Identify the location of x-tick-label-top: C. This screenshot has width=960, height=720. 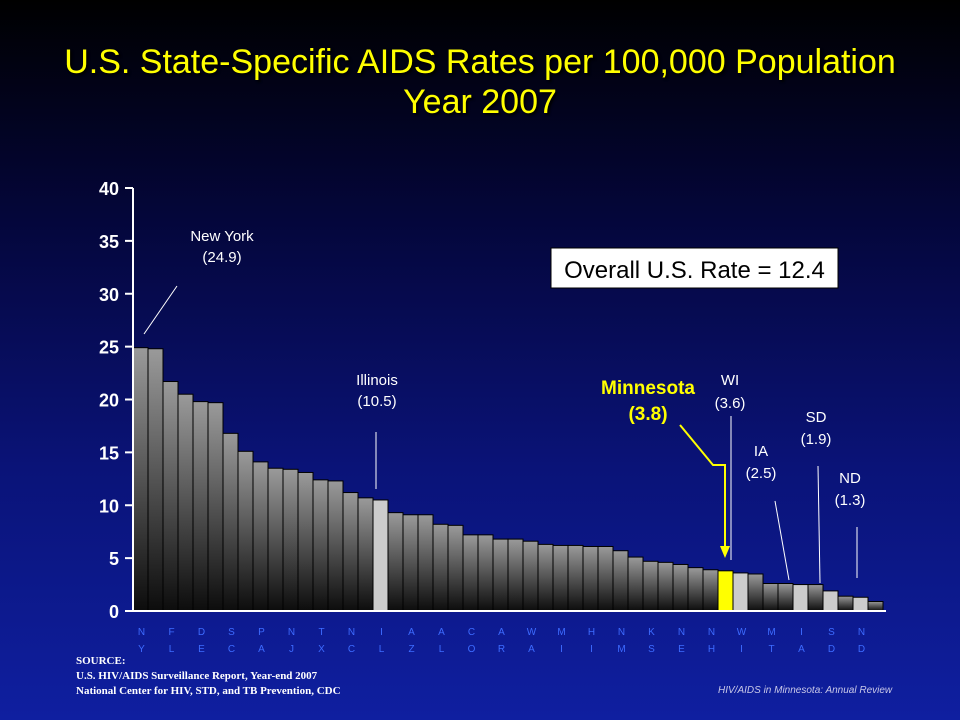
(471, 632).